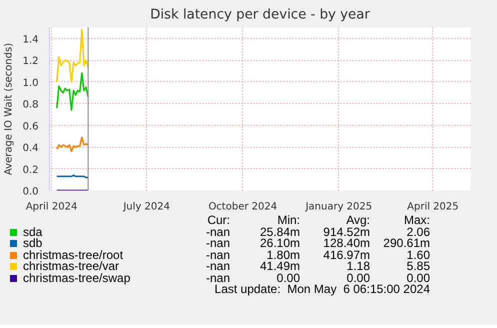 The image size is (497, 328). What do you see at coordinates (9, 109) in the screenshot?
I see `y-axis-title: Average IO Wait (seconds)` at bounding box center [9, 109].